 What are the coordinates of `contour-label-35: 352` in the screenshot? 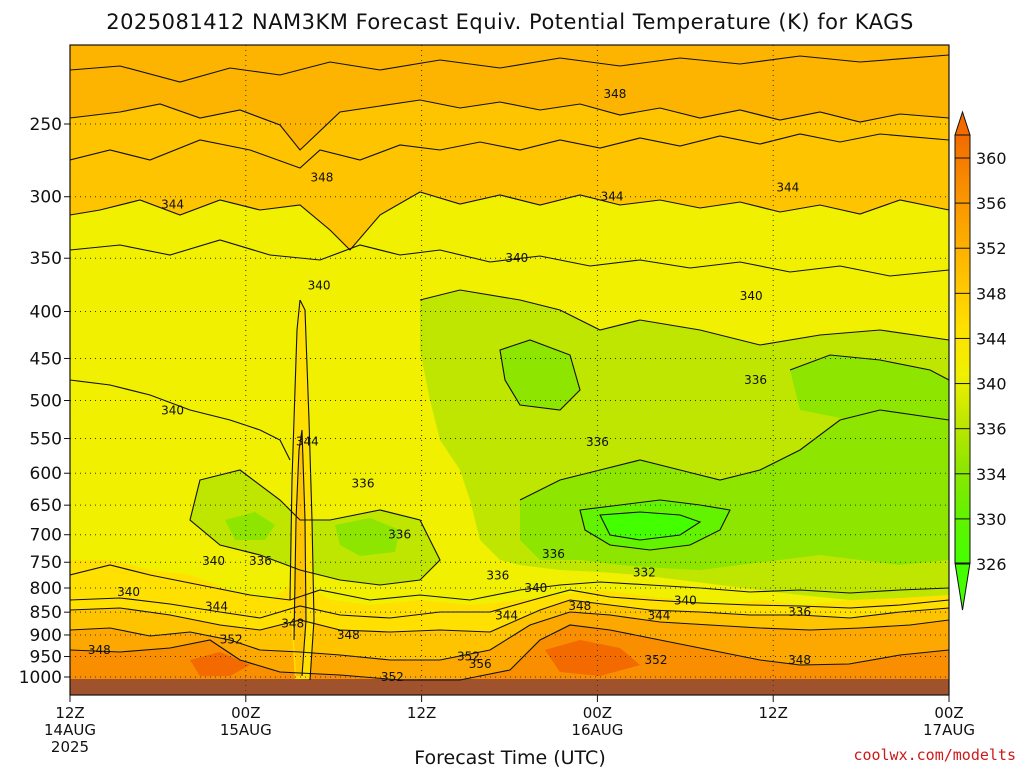 It's located at (392, 677).